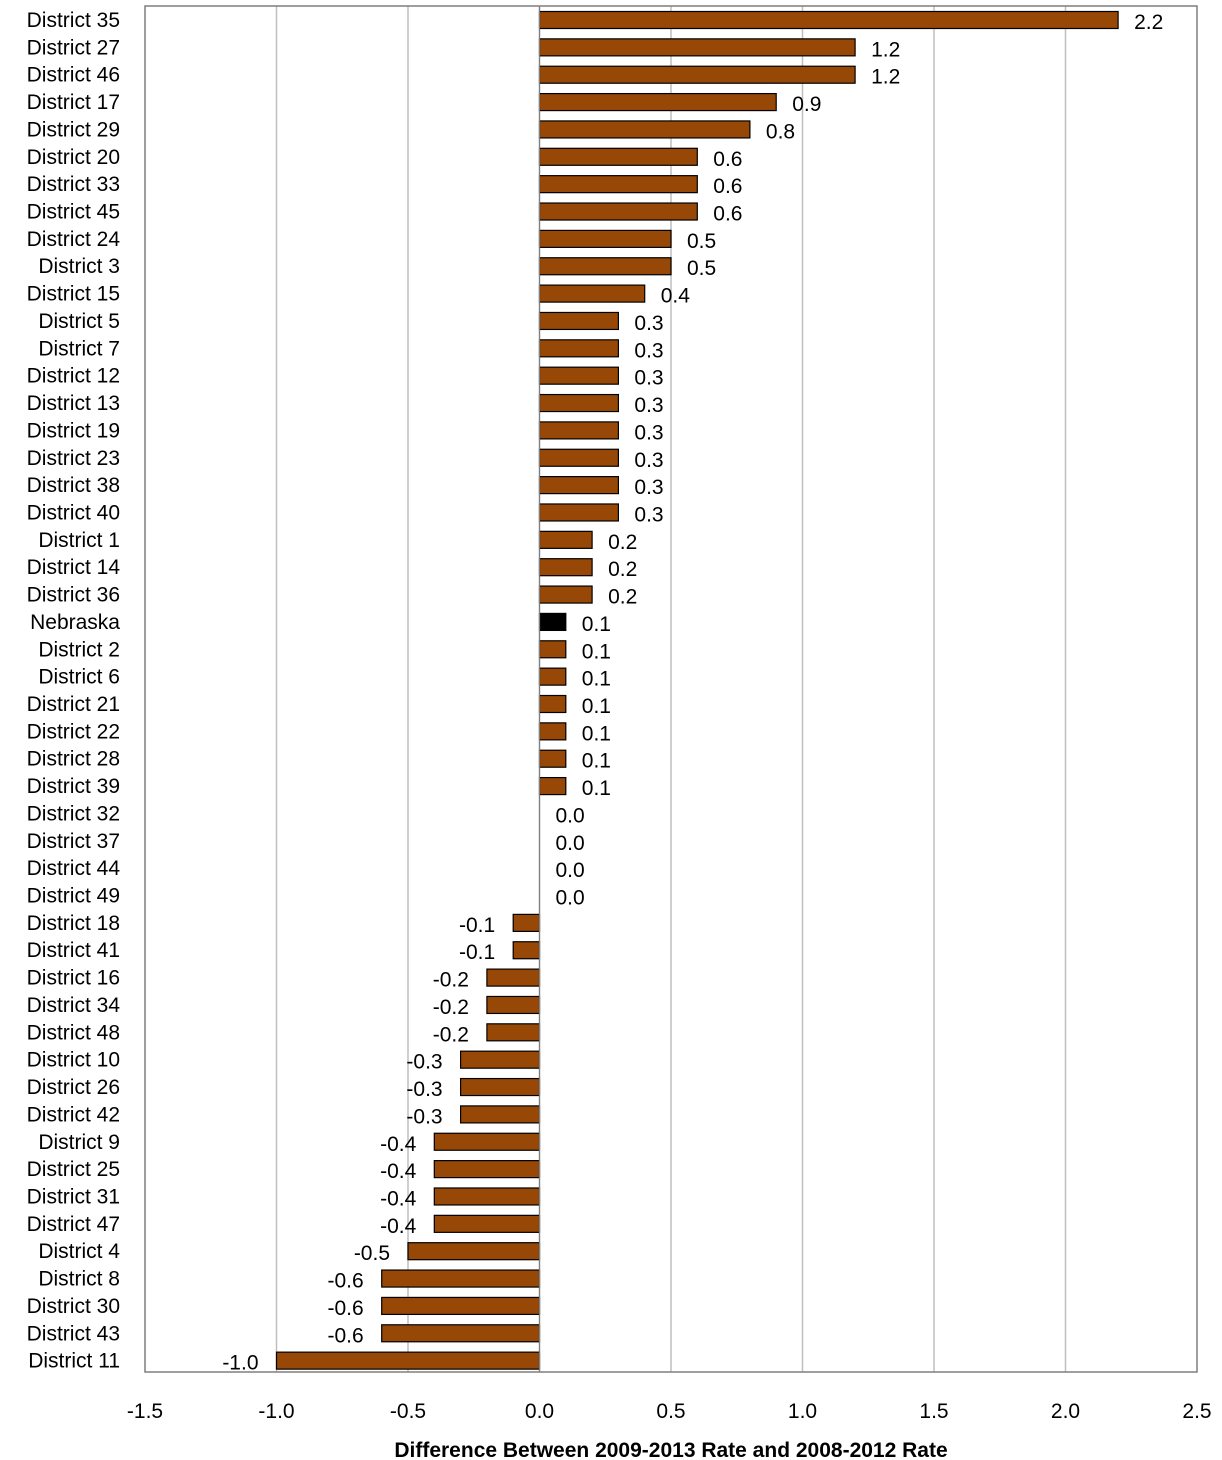 The image size is (1222, 1460). I want to click on category-label: District 7, so click(79, 348).